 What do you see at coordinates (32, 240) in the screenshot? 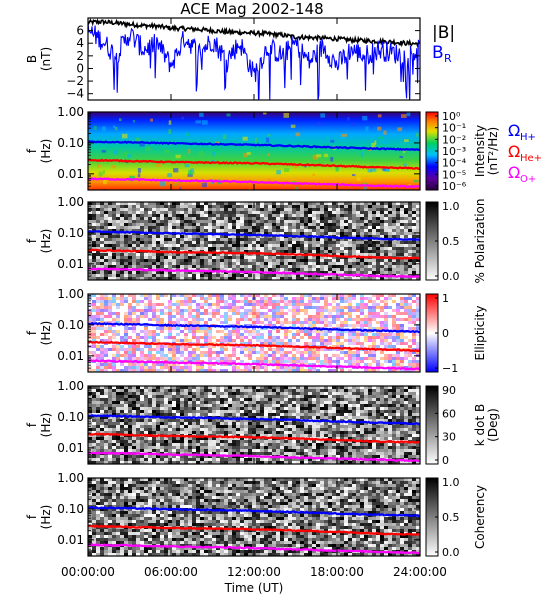
I see `y-axis-label: f` at bounding box center [32, 240].